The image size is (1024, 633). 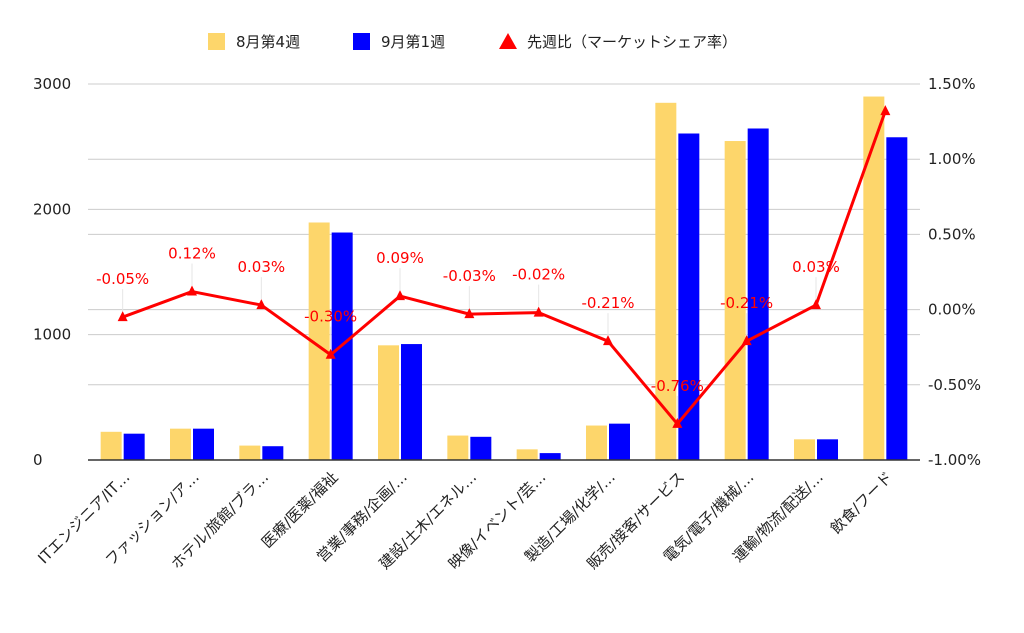 I want to click on legend-label-sep-week1: 9月第1週, so click(x=413, y=42).